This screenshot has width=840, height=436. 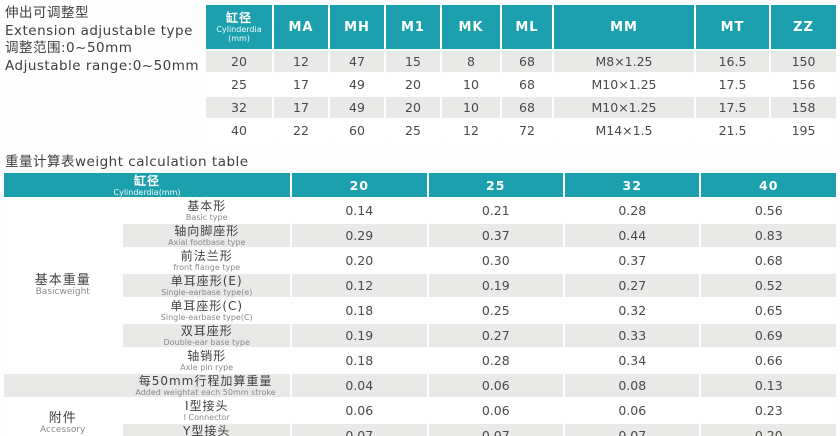 I want to click on table-cell: 72, so click(x=527, y=130).